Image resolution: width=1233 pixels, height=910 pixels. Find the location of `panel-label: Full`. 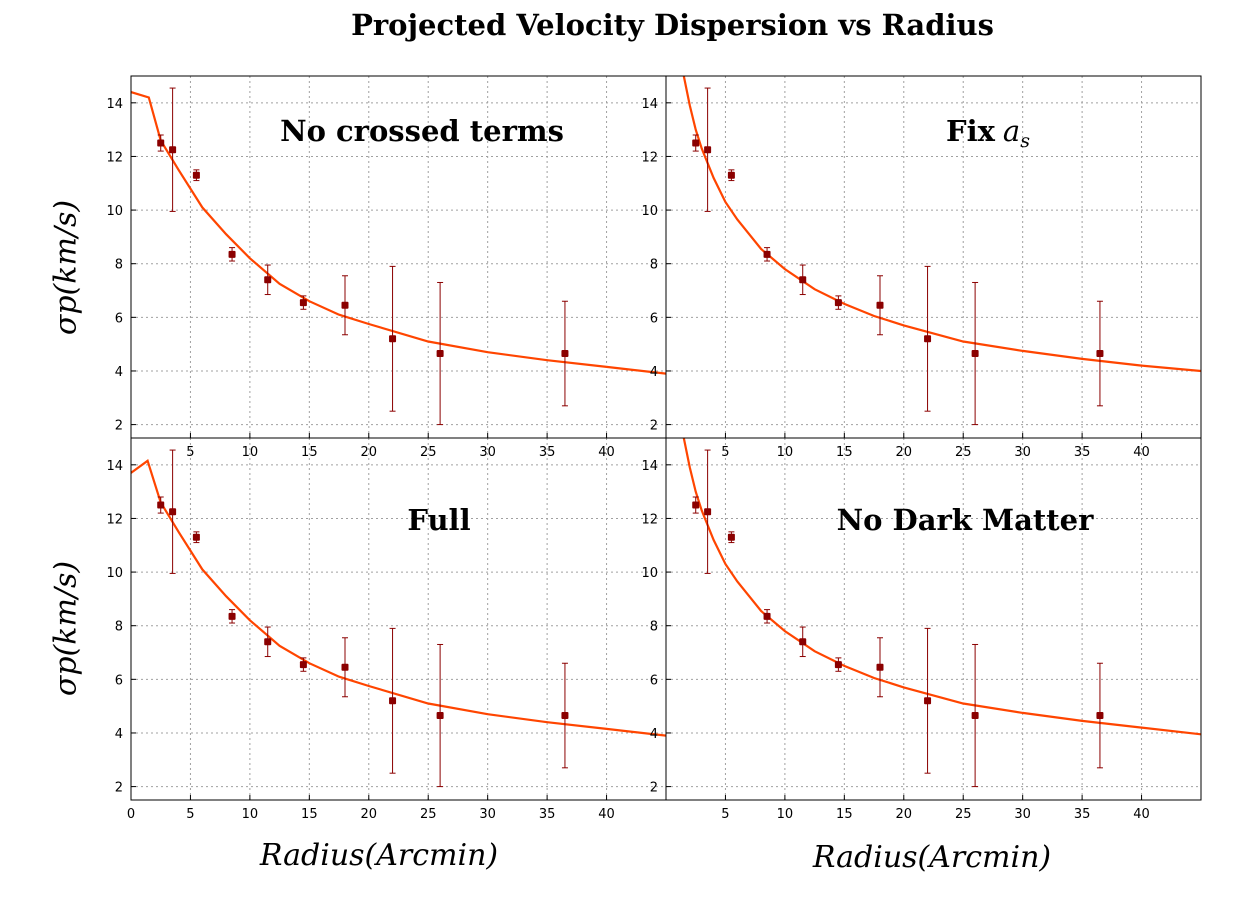

panel-label: Full is located at coordinates (438, 520).